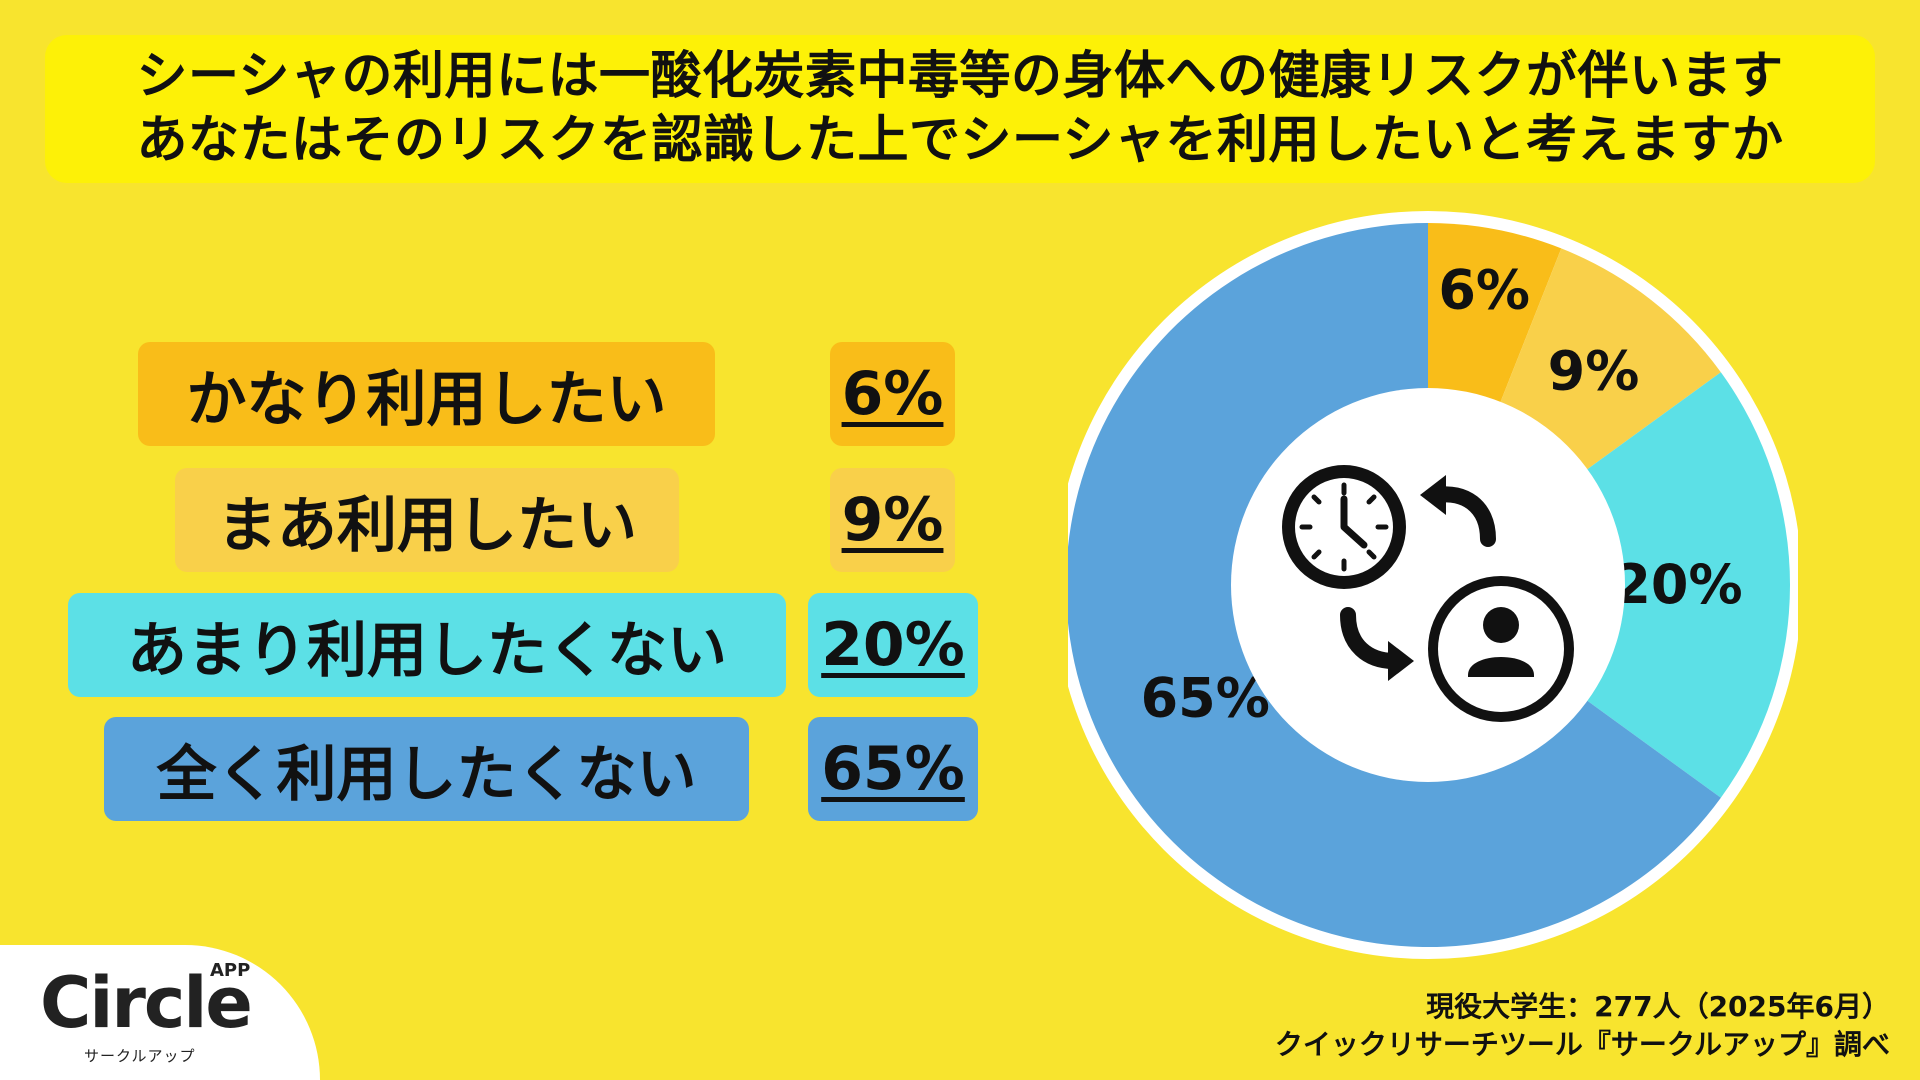  Describe the element at coordinates (960, 140) in the screenshot. I see `title-line-2: あなたはそのリスクを認識した上でシーシャを利用したいと考えますか` at that location.